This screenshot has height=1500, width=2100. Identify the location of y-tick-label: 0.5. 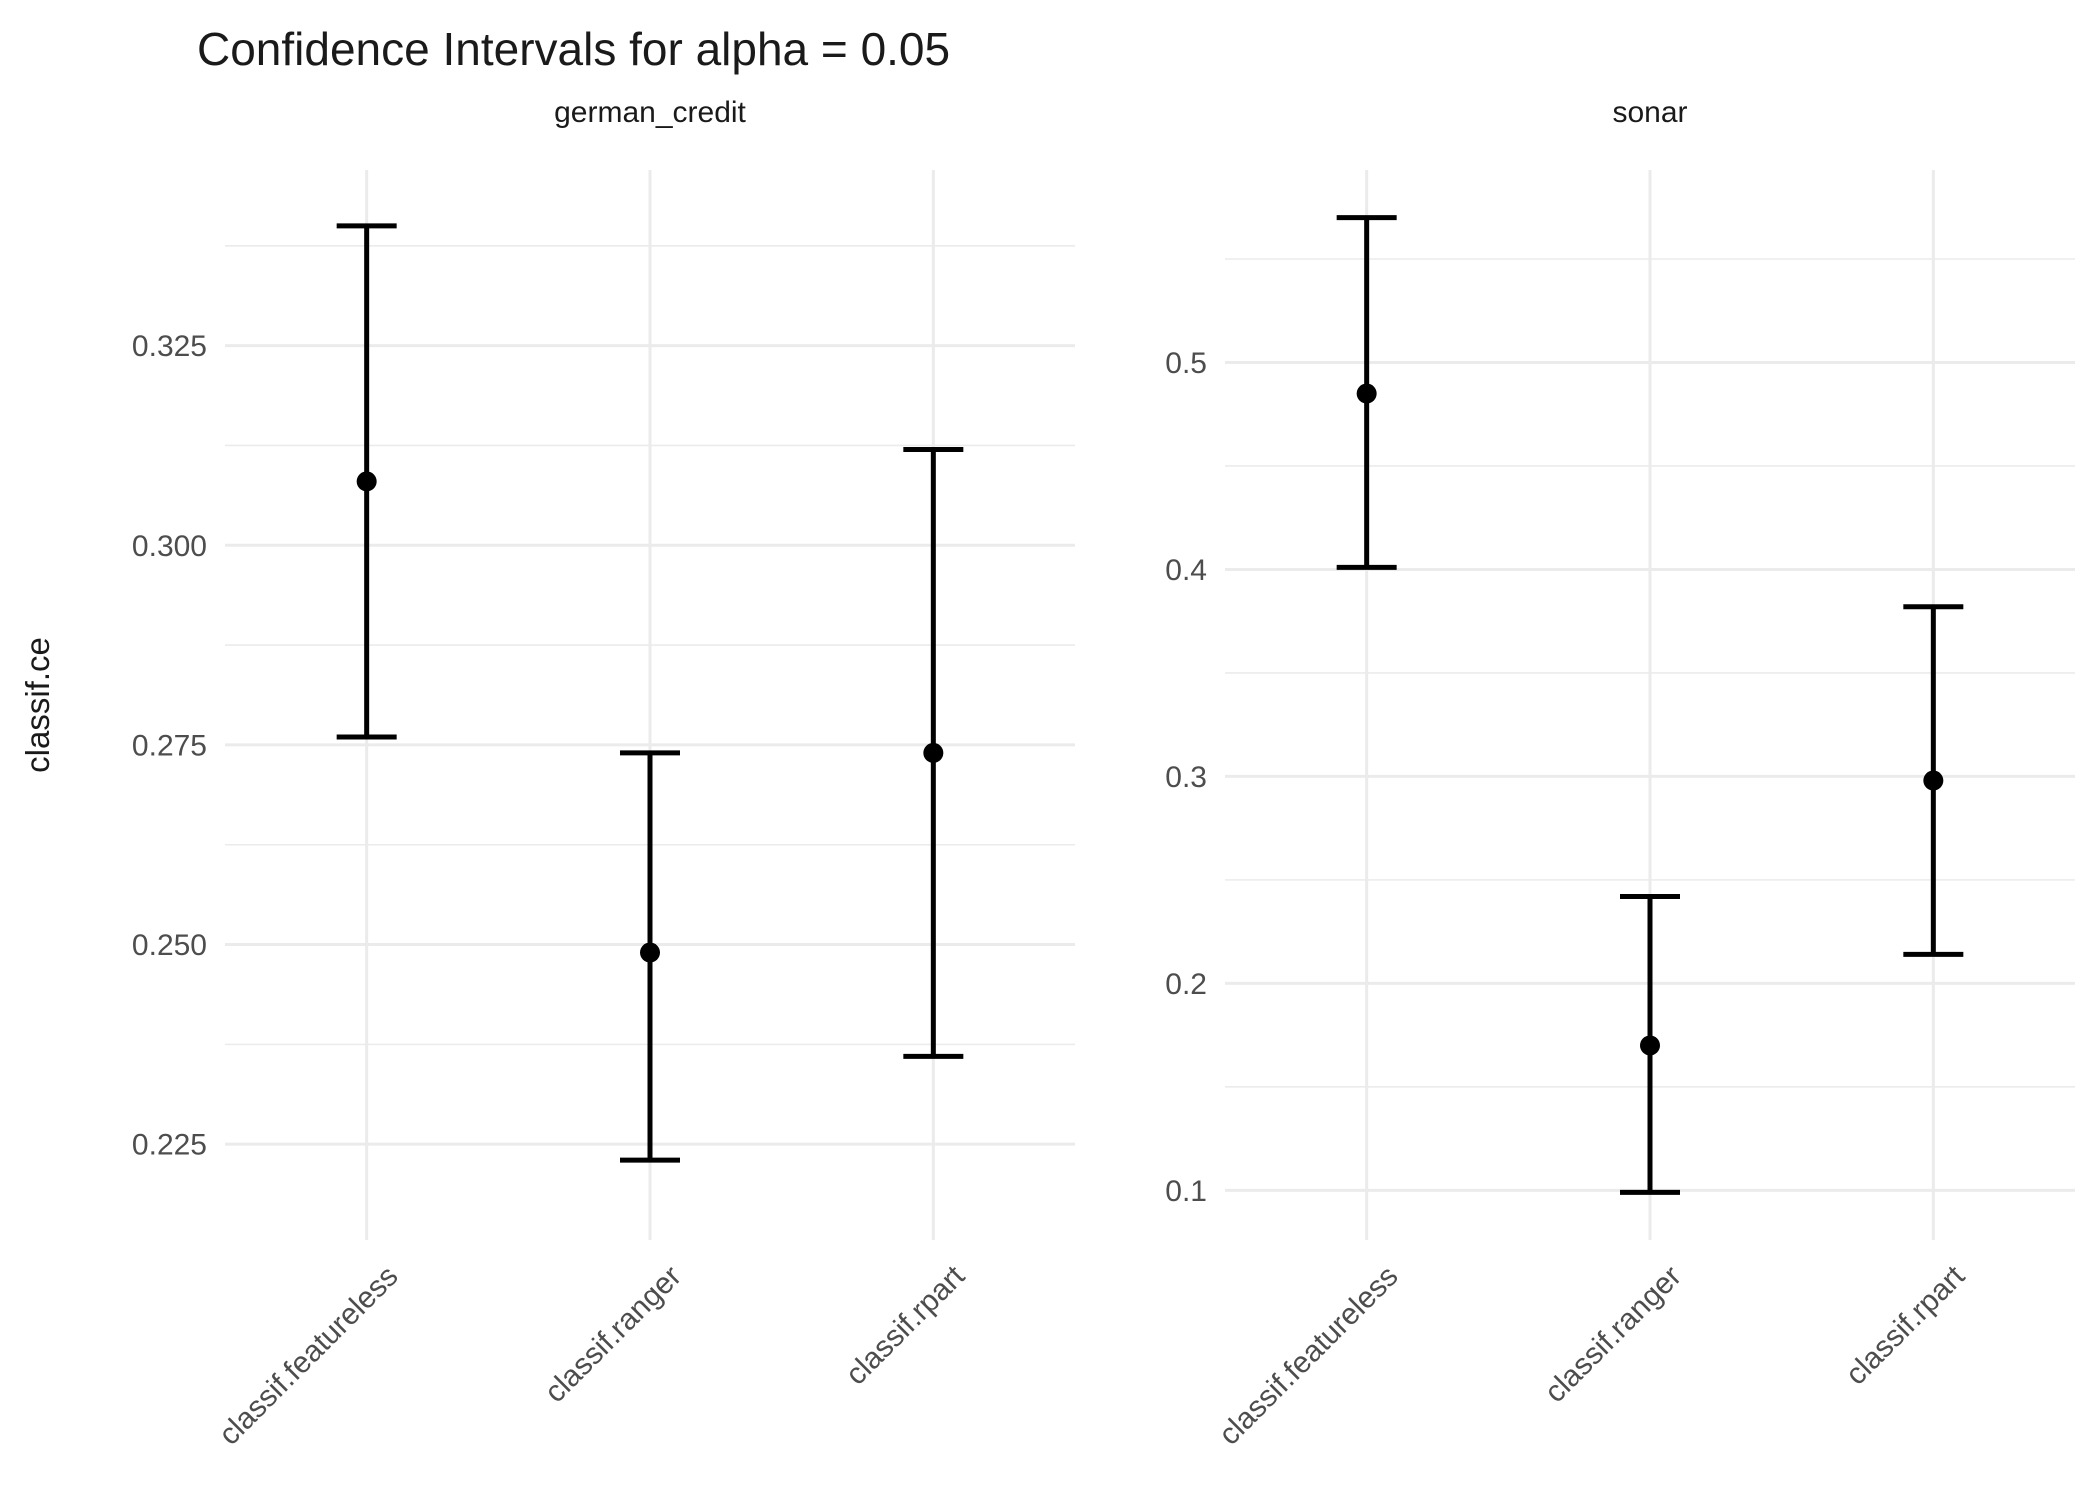
(1186, 363).